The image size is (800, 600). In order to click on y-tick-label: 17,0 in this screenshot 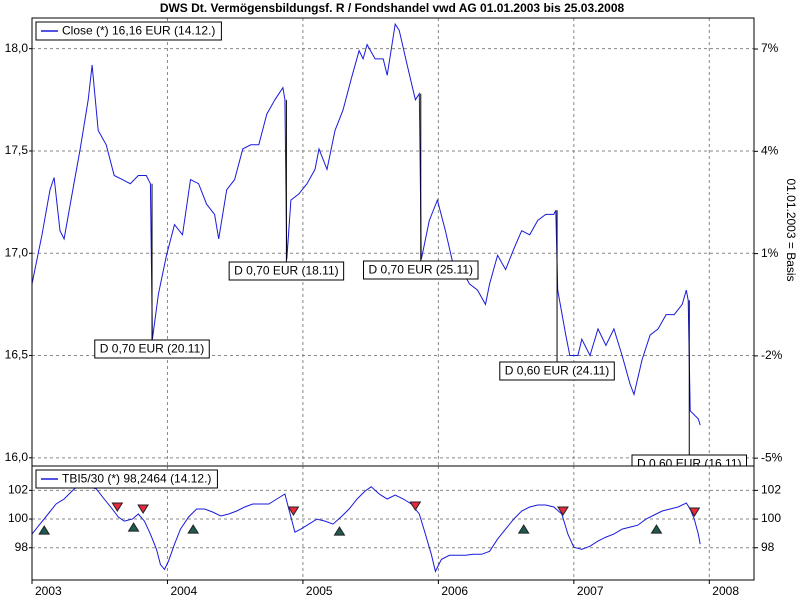, I will do `click(17, 252)`.